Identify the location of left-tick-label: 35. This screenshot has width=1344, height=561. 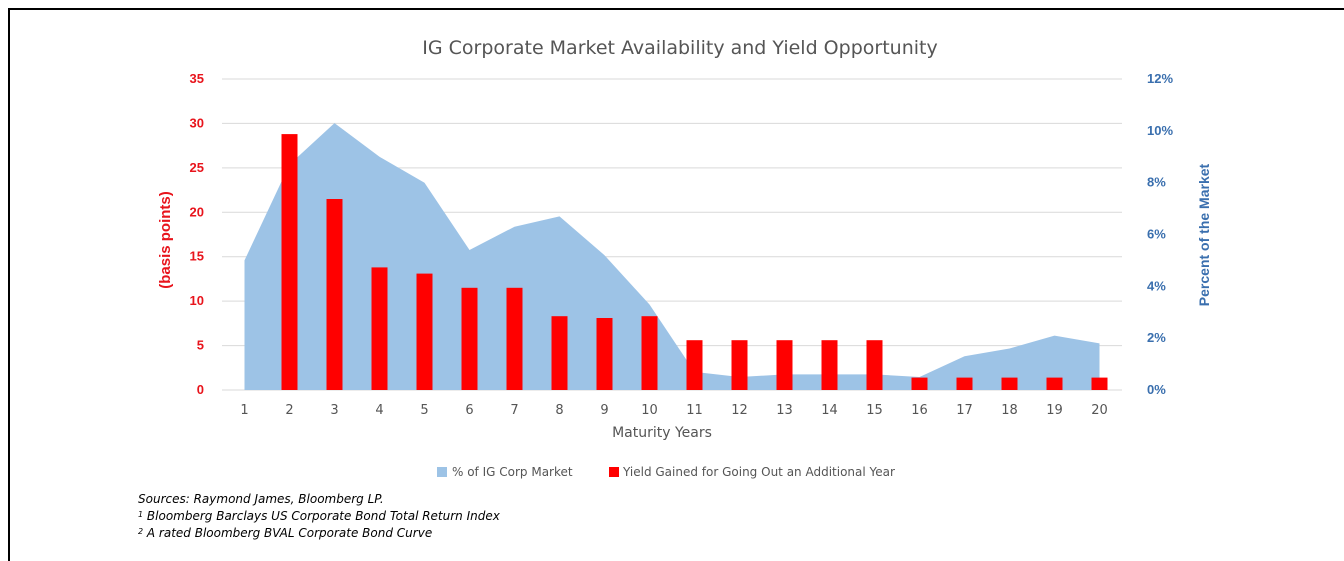
(197, 78).